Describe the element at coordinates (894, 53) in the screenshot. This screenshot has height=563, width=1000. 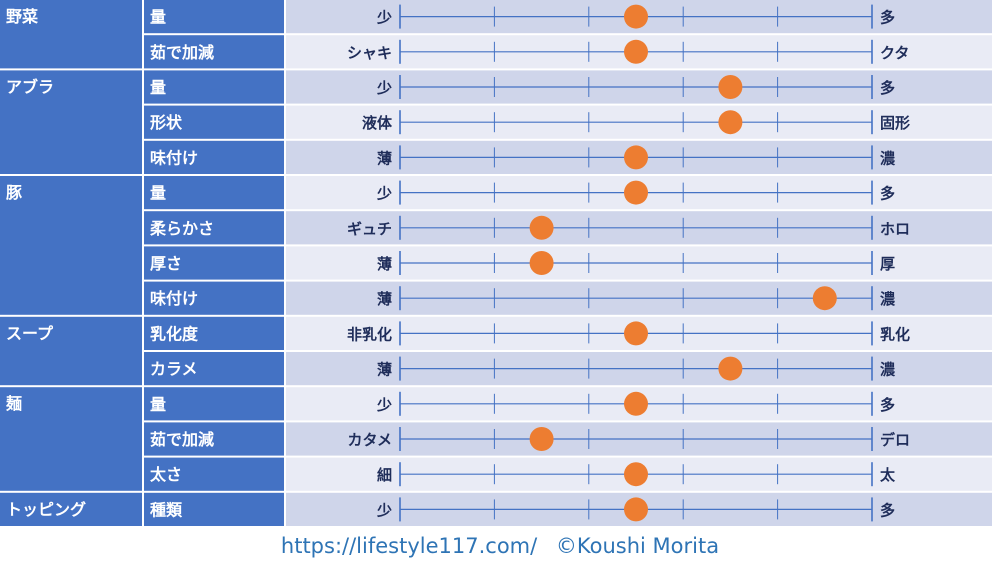
I see `right-anchor-label: クタ` at that location.